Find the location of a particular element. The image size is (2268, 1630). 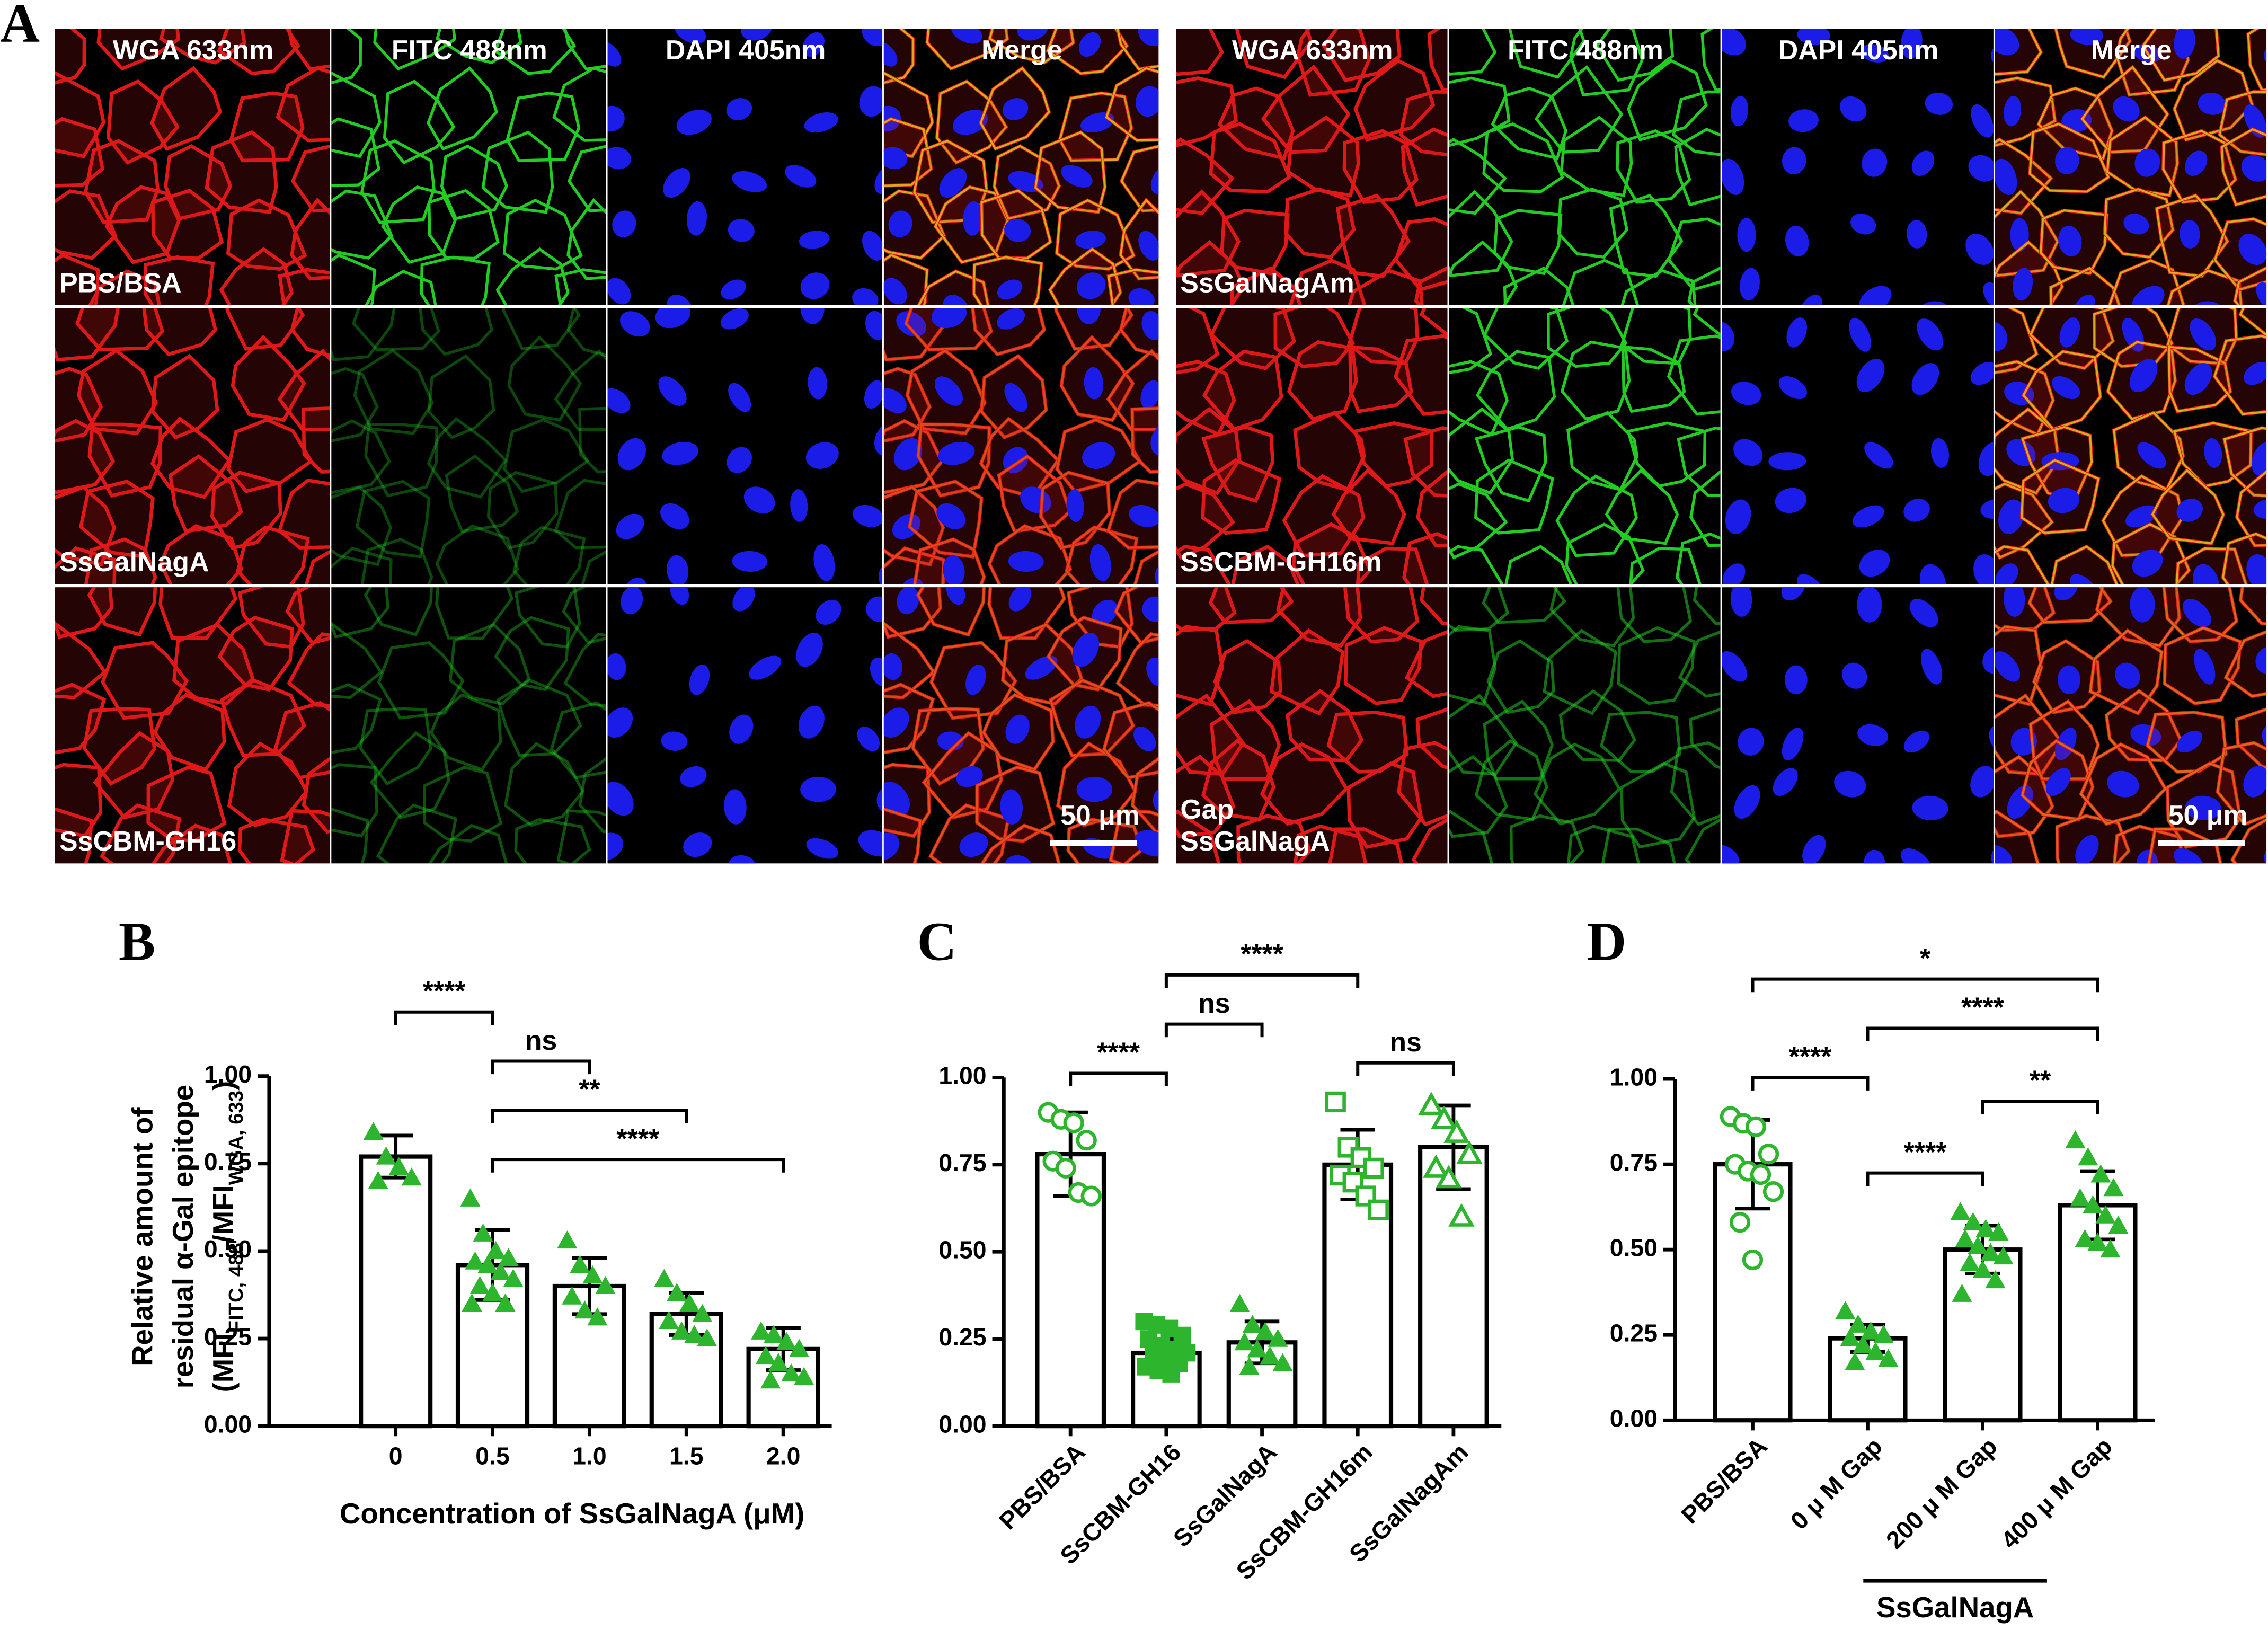

x-tick-label: 2.0 is located at coordinates (783, 1456).